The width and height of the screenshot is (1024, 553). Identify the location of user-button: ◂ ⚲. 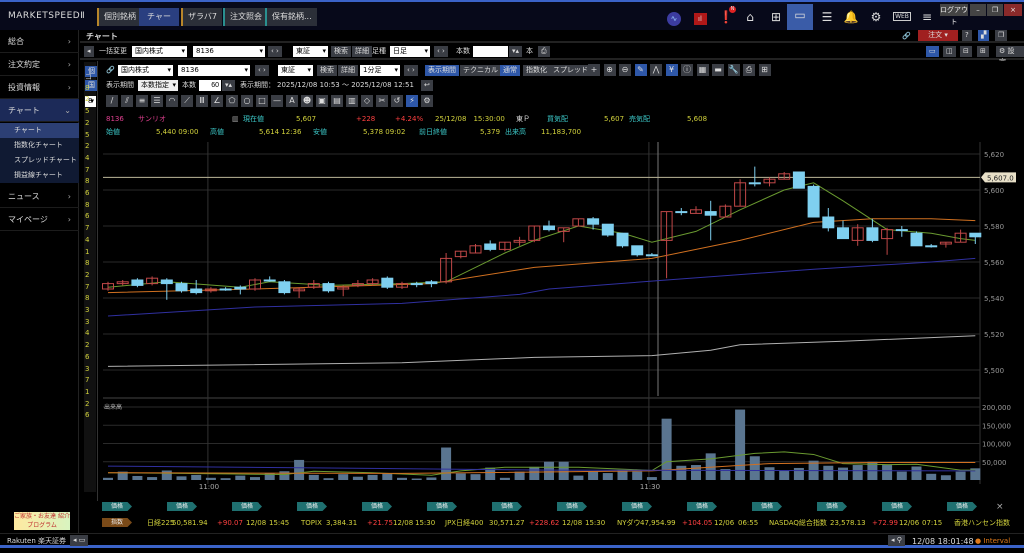
(896, 540).